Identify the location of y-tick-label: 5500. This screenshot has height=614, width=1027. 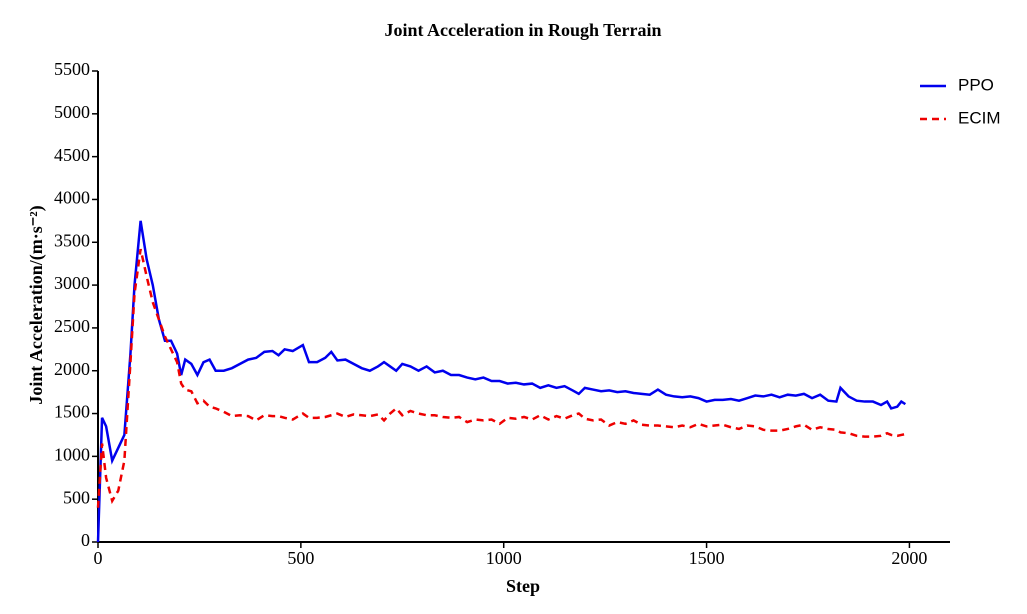
(72, 69).